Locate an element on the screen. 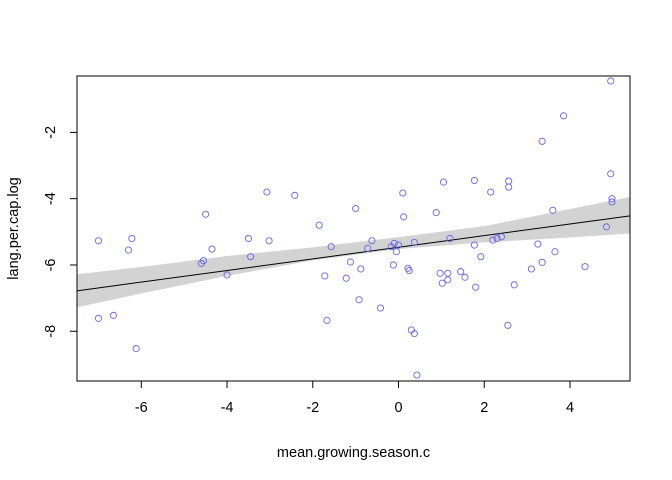 The image size is (672, 480). x-axis-label: mean.growing.season.c is located at coordinates (353, 453).